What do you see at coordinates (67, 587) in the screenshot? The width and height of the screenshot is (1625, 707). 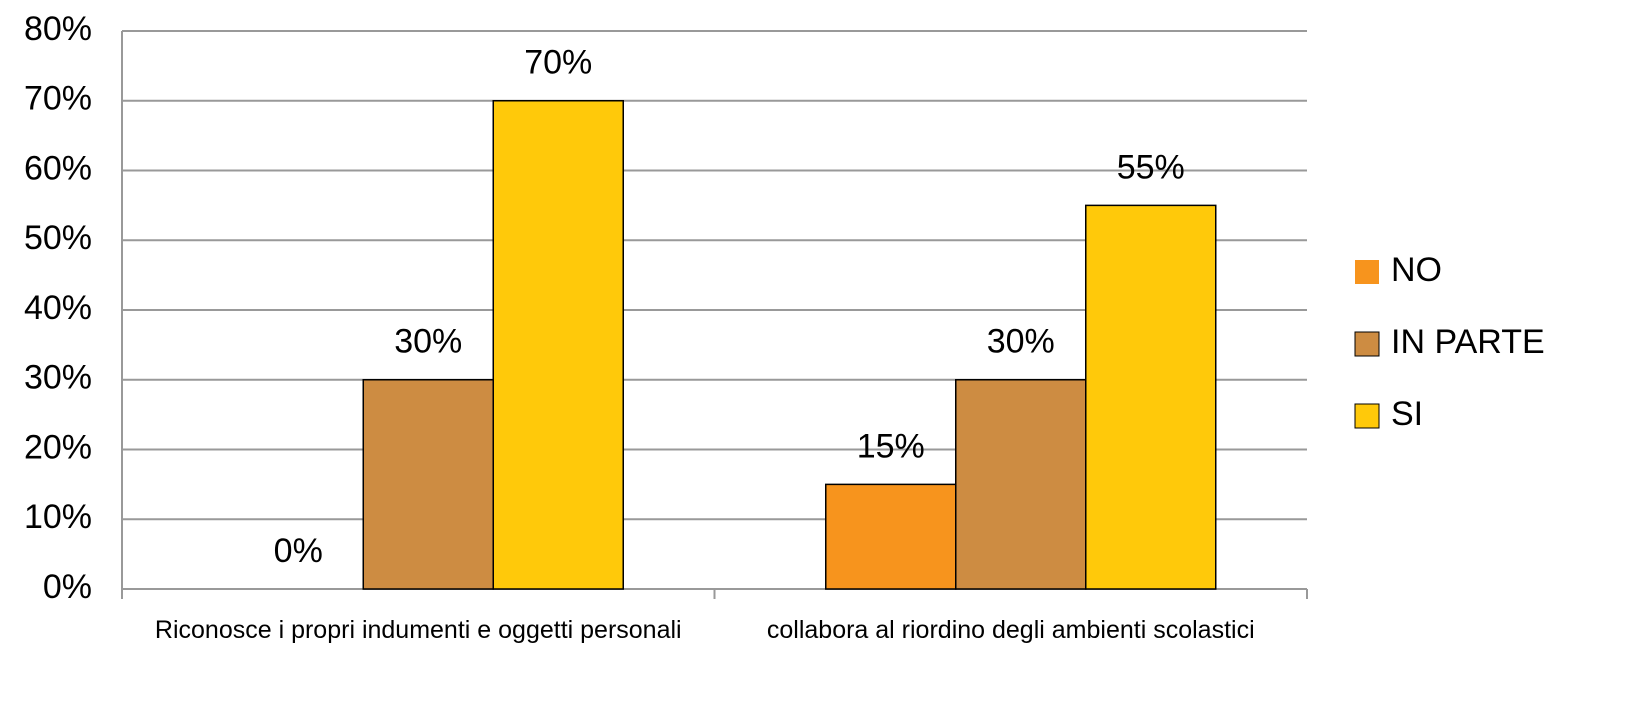 I see `y-tick-label: 0%` at bounding box center [67, 587].